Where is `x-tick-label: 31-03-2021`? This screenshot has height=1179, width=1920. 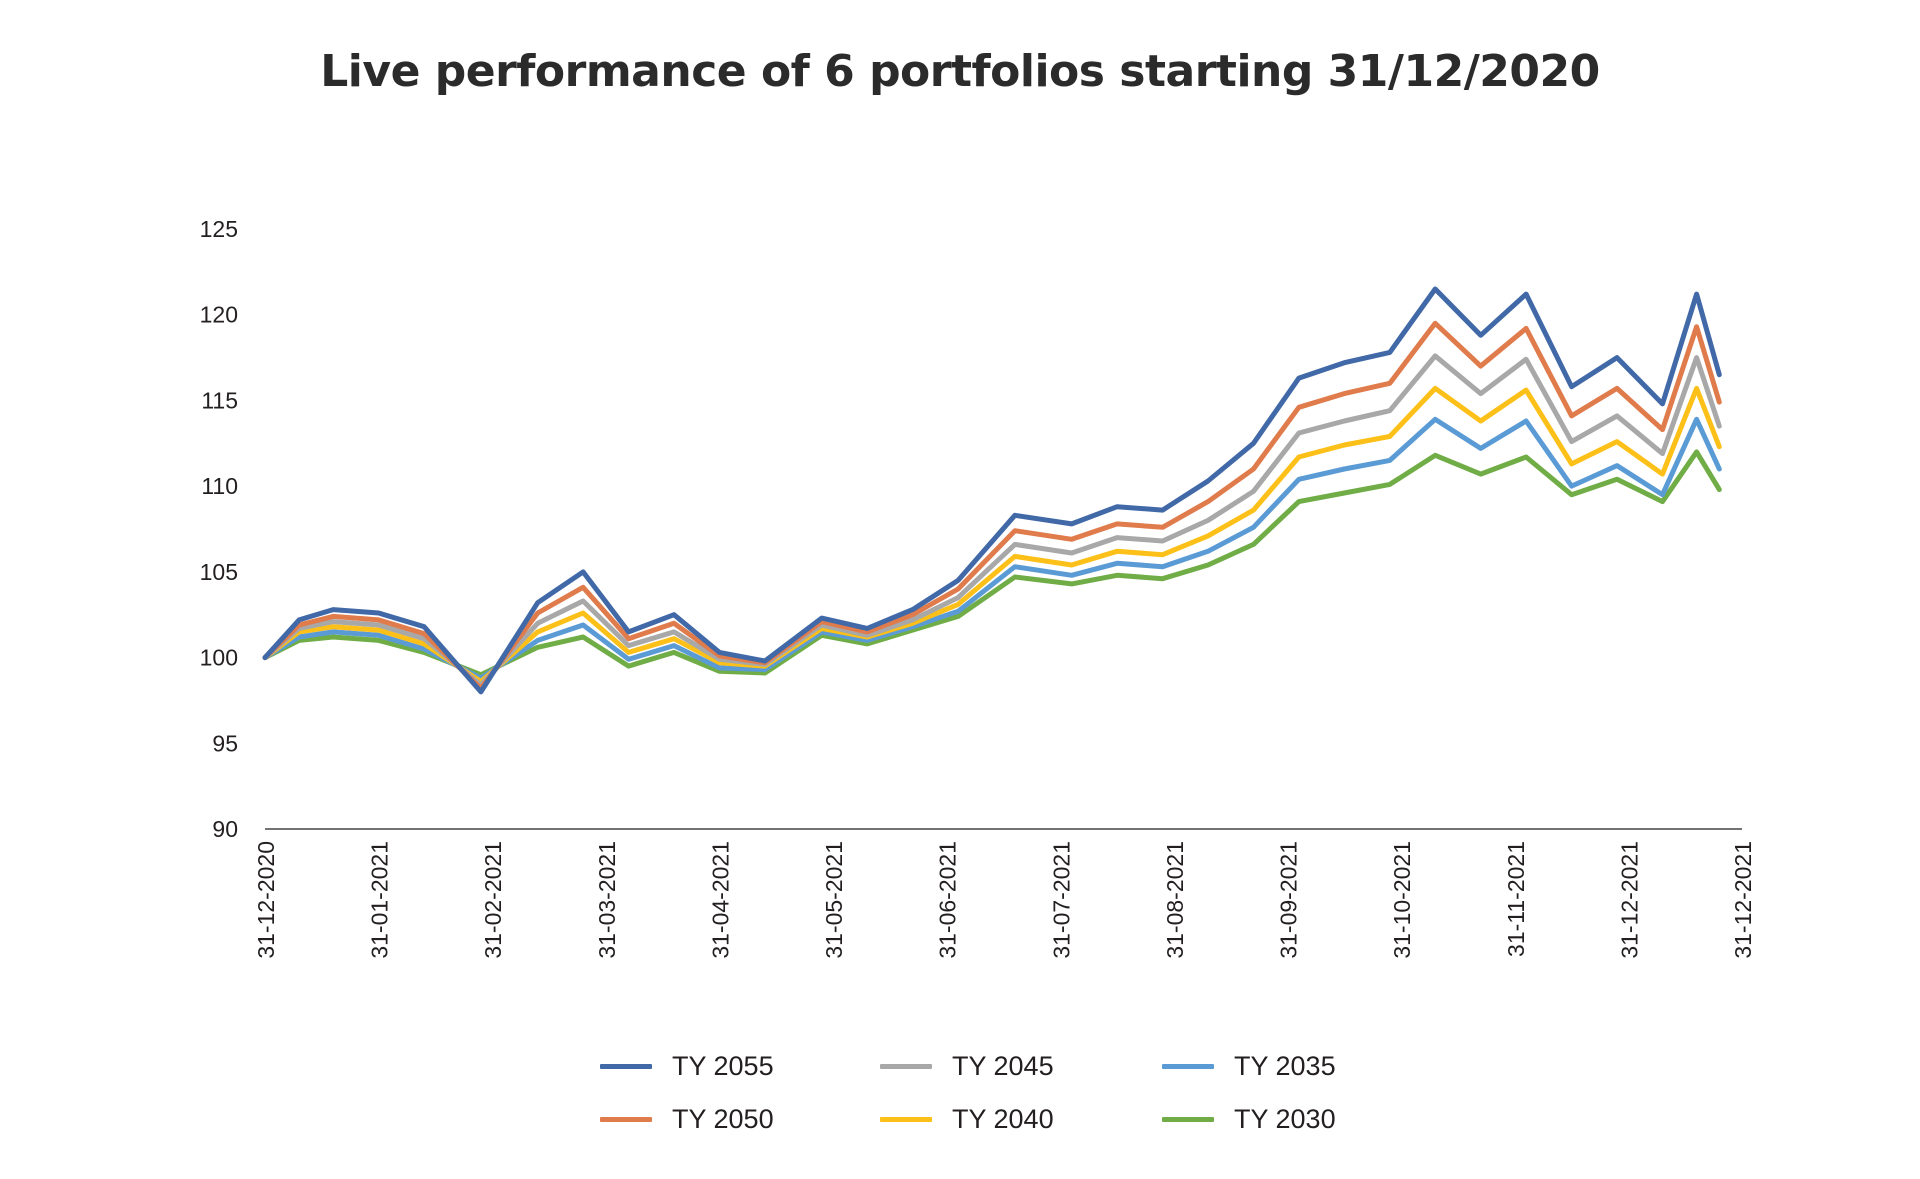
x-tick-label: 31-03-2021 is located at coordinates (607, 900).